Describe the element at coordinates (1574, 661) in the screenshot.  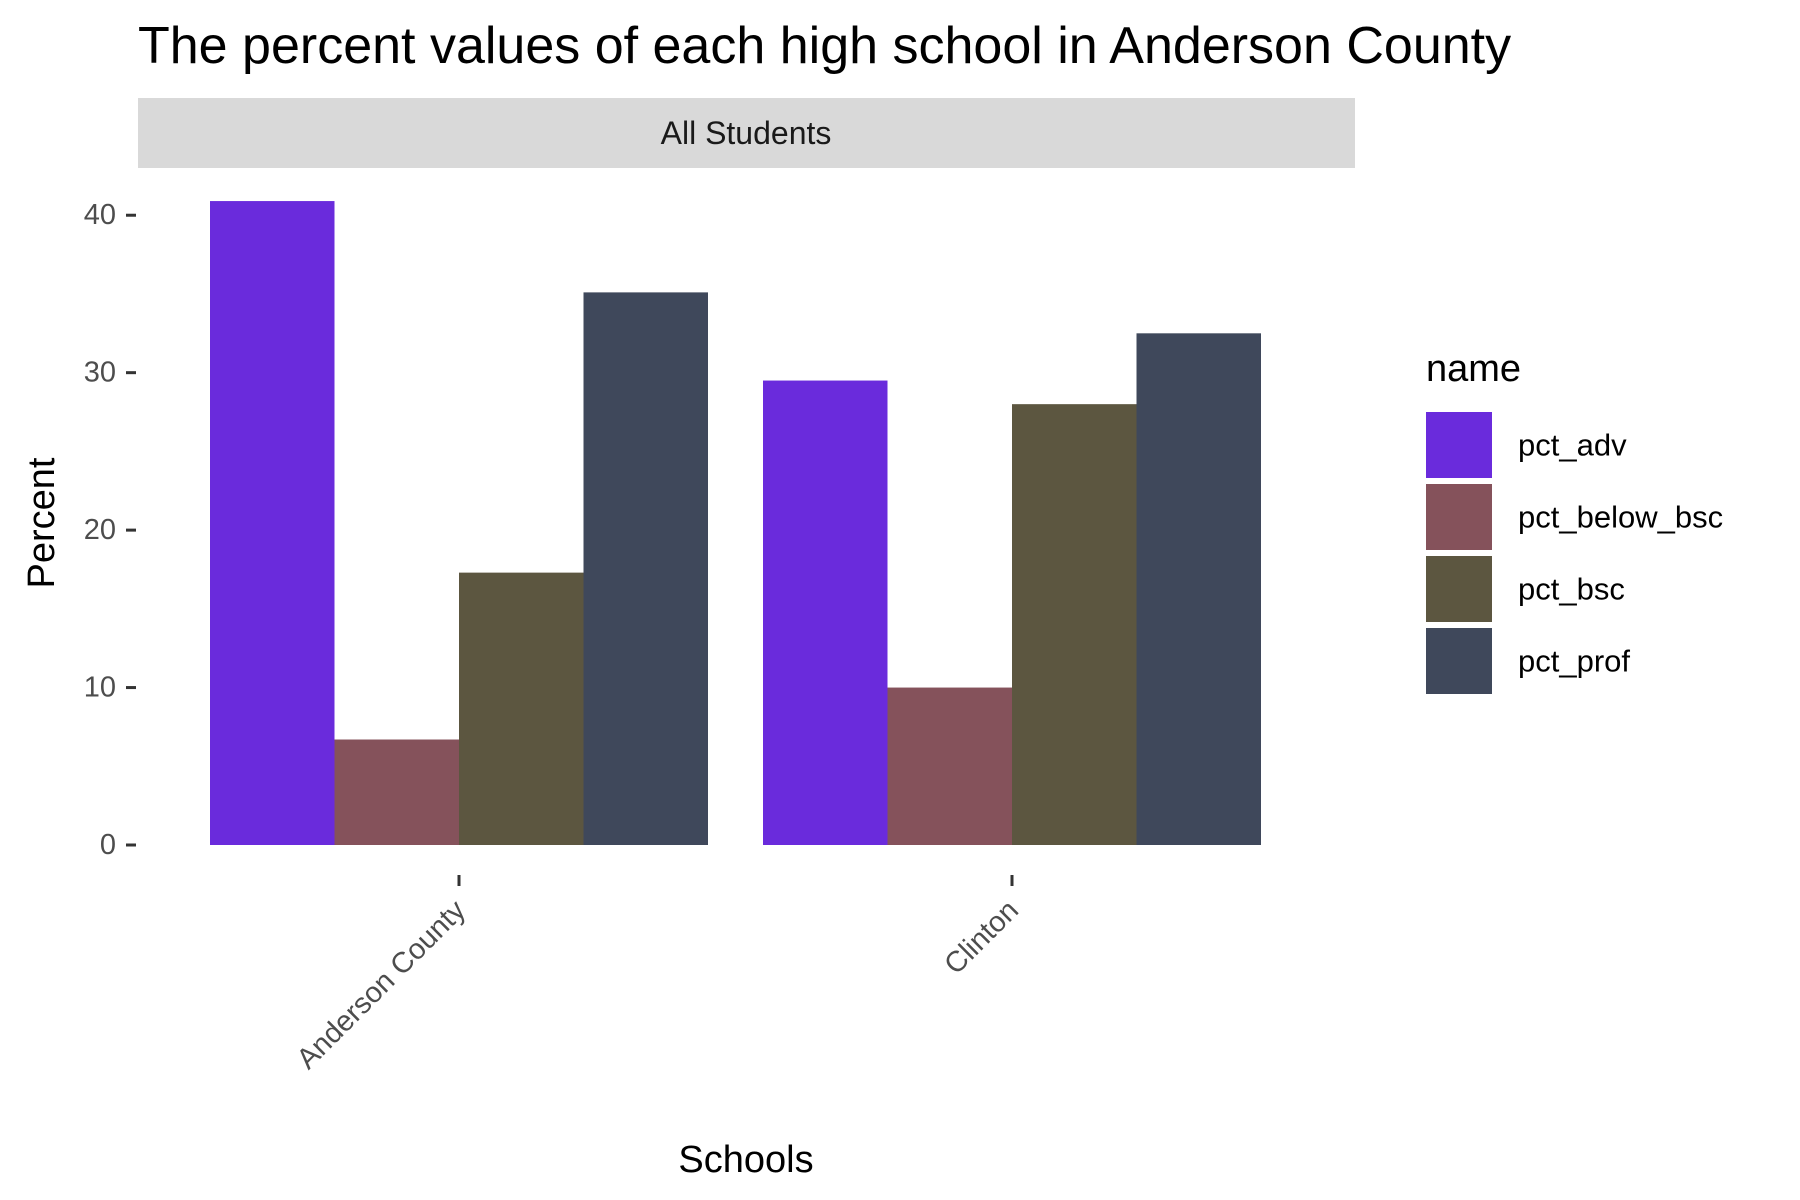
I see `legend-label-pct-prof: pct_prof` at that location.